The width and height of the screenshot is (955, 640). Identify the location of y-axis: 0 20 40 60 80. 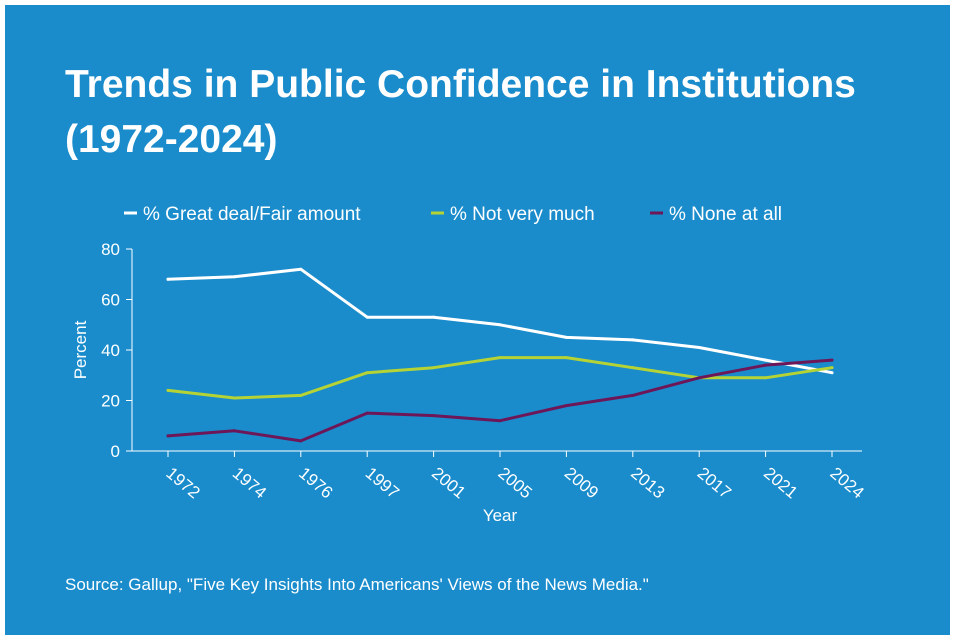
(117, 350).